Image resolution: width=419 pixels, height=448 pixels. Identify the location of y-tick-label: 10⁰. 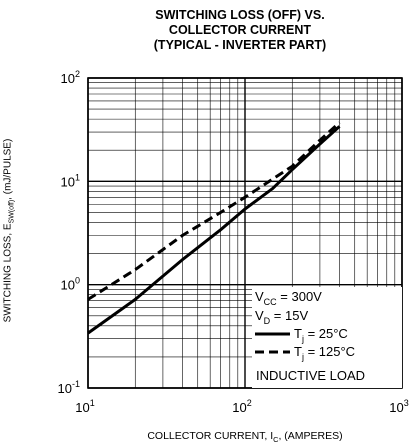
(70, 284).